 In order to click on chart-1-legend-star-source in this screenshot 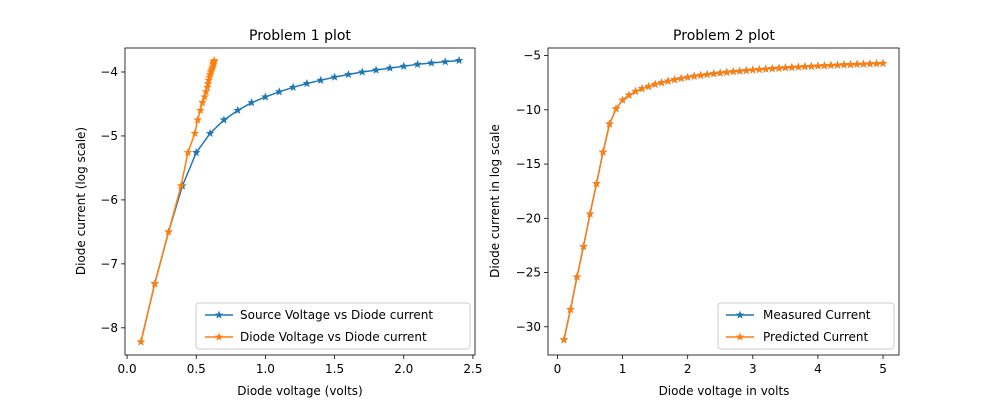, I will do `click(219, 314)`.